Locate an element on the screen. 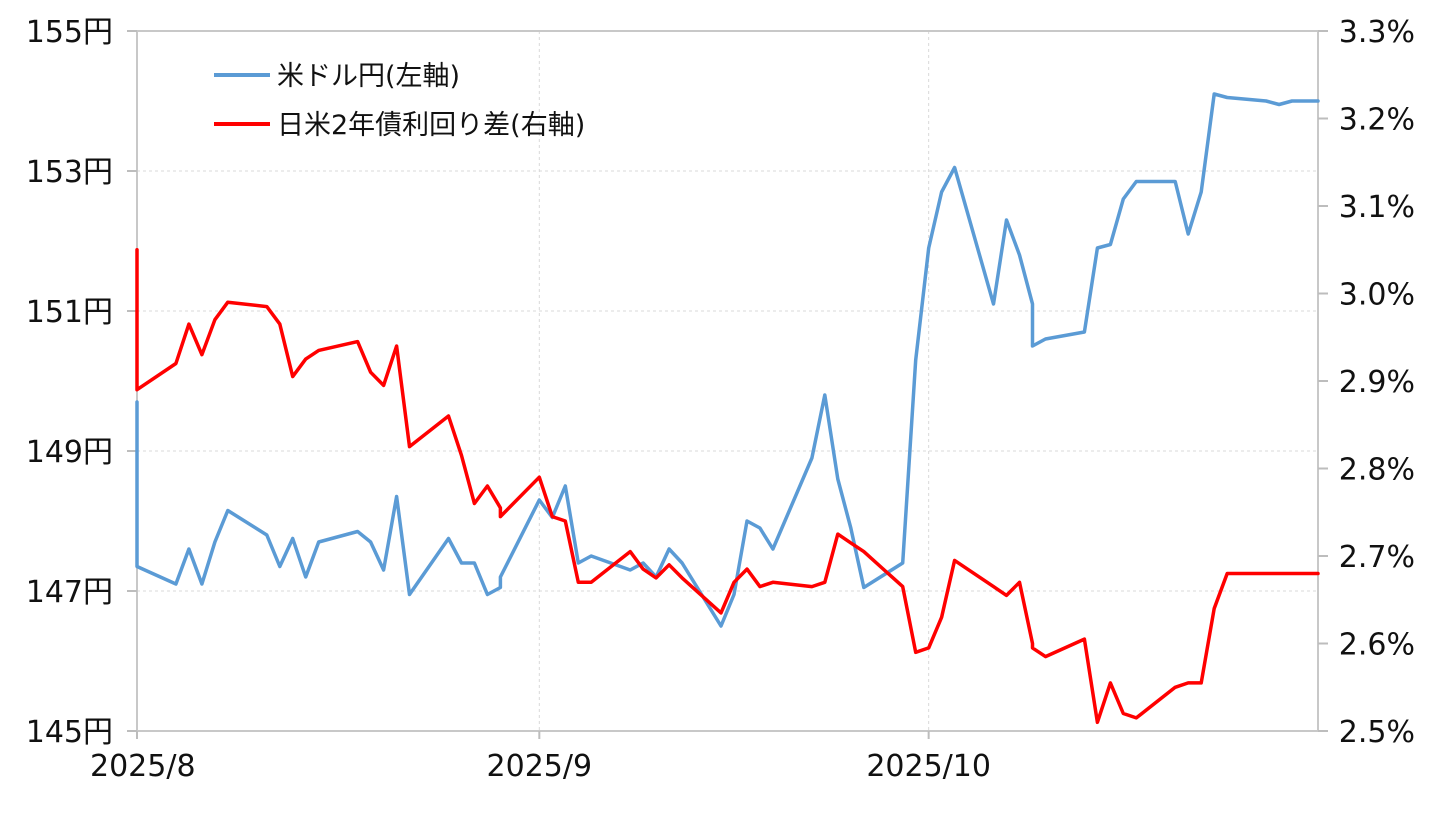 The height and width of the screenshot is (825, 1456). x-axis-tick-label: 2025/10 is located at coordinates (928, 766).